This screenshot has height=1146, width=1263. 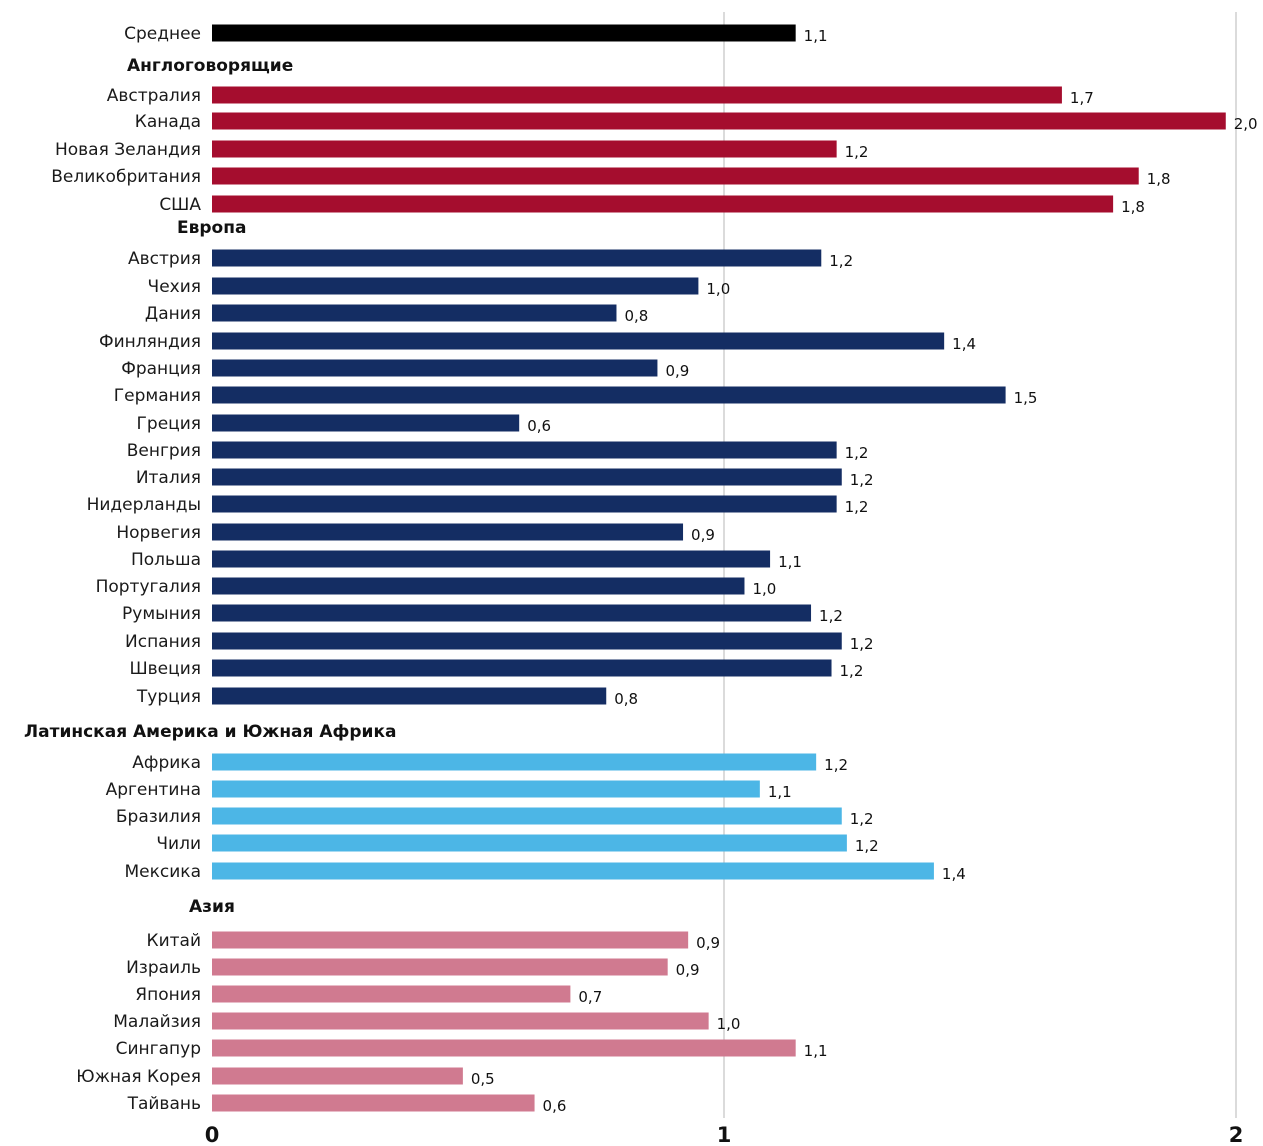 What do you see at coordinates (144, 505) in the screenshot?
I see `category-label: Нидерланды` at bounding box center [144, 505].